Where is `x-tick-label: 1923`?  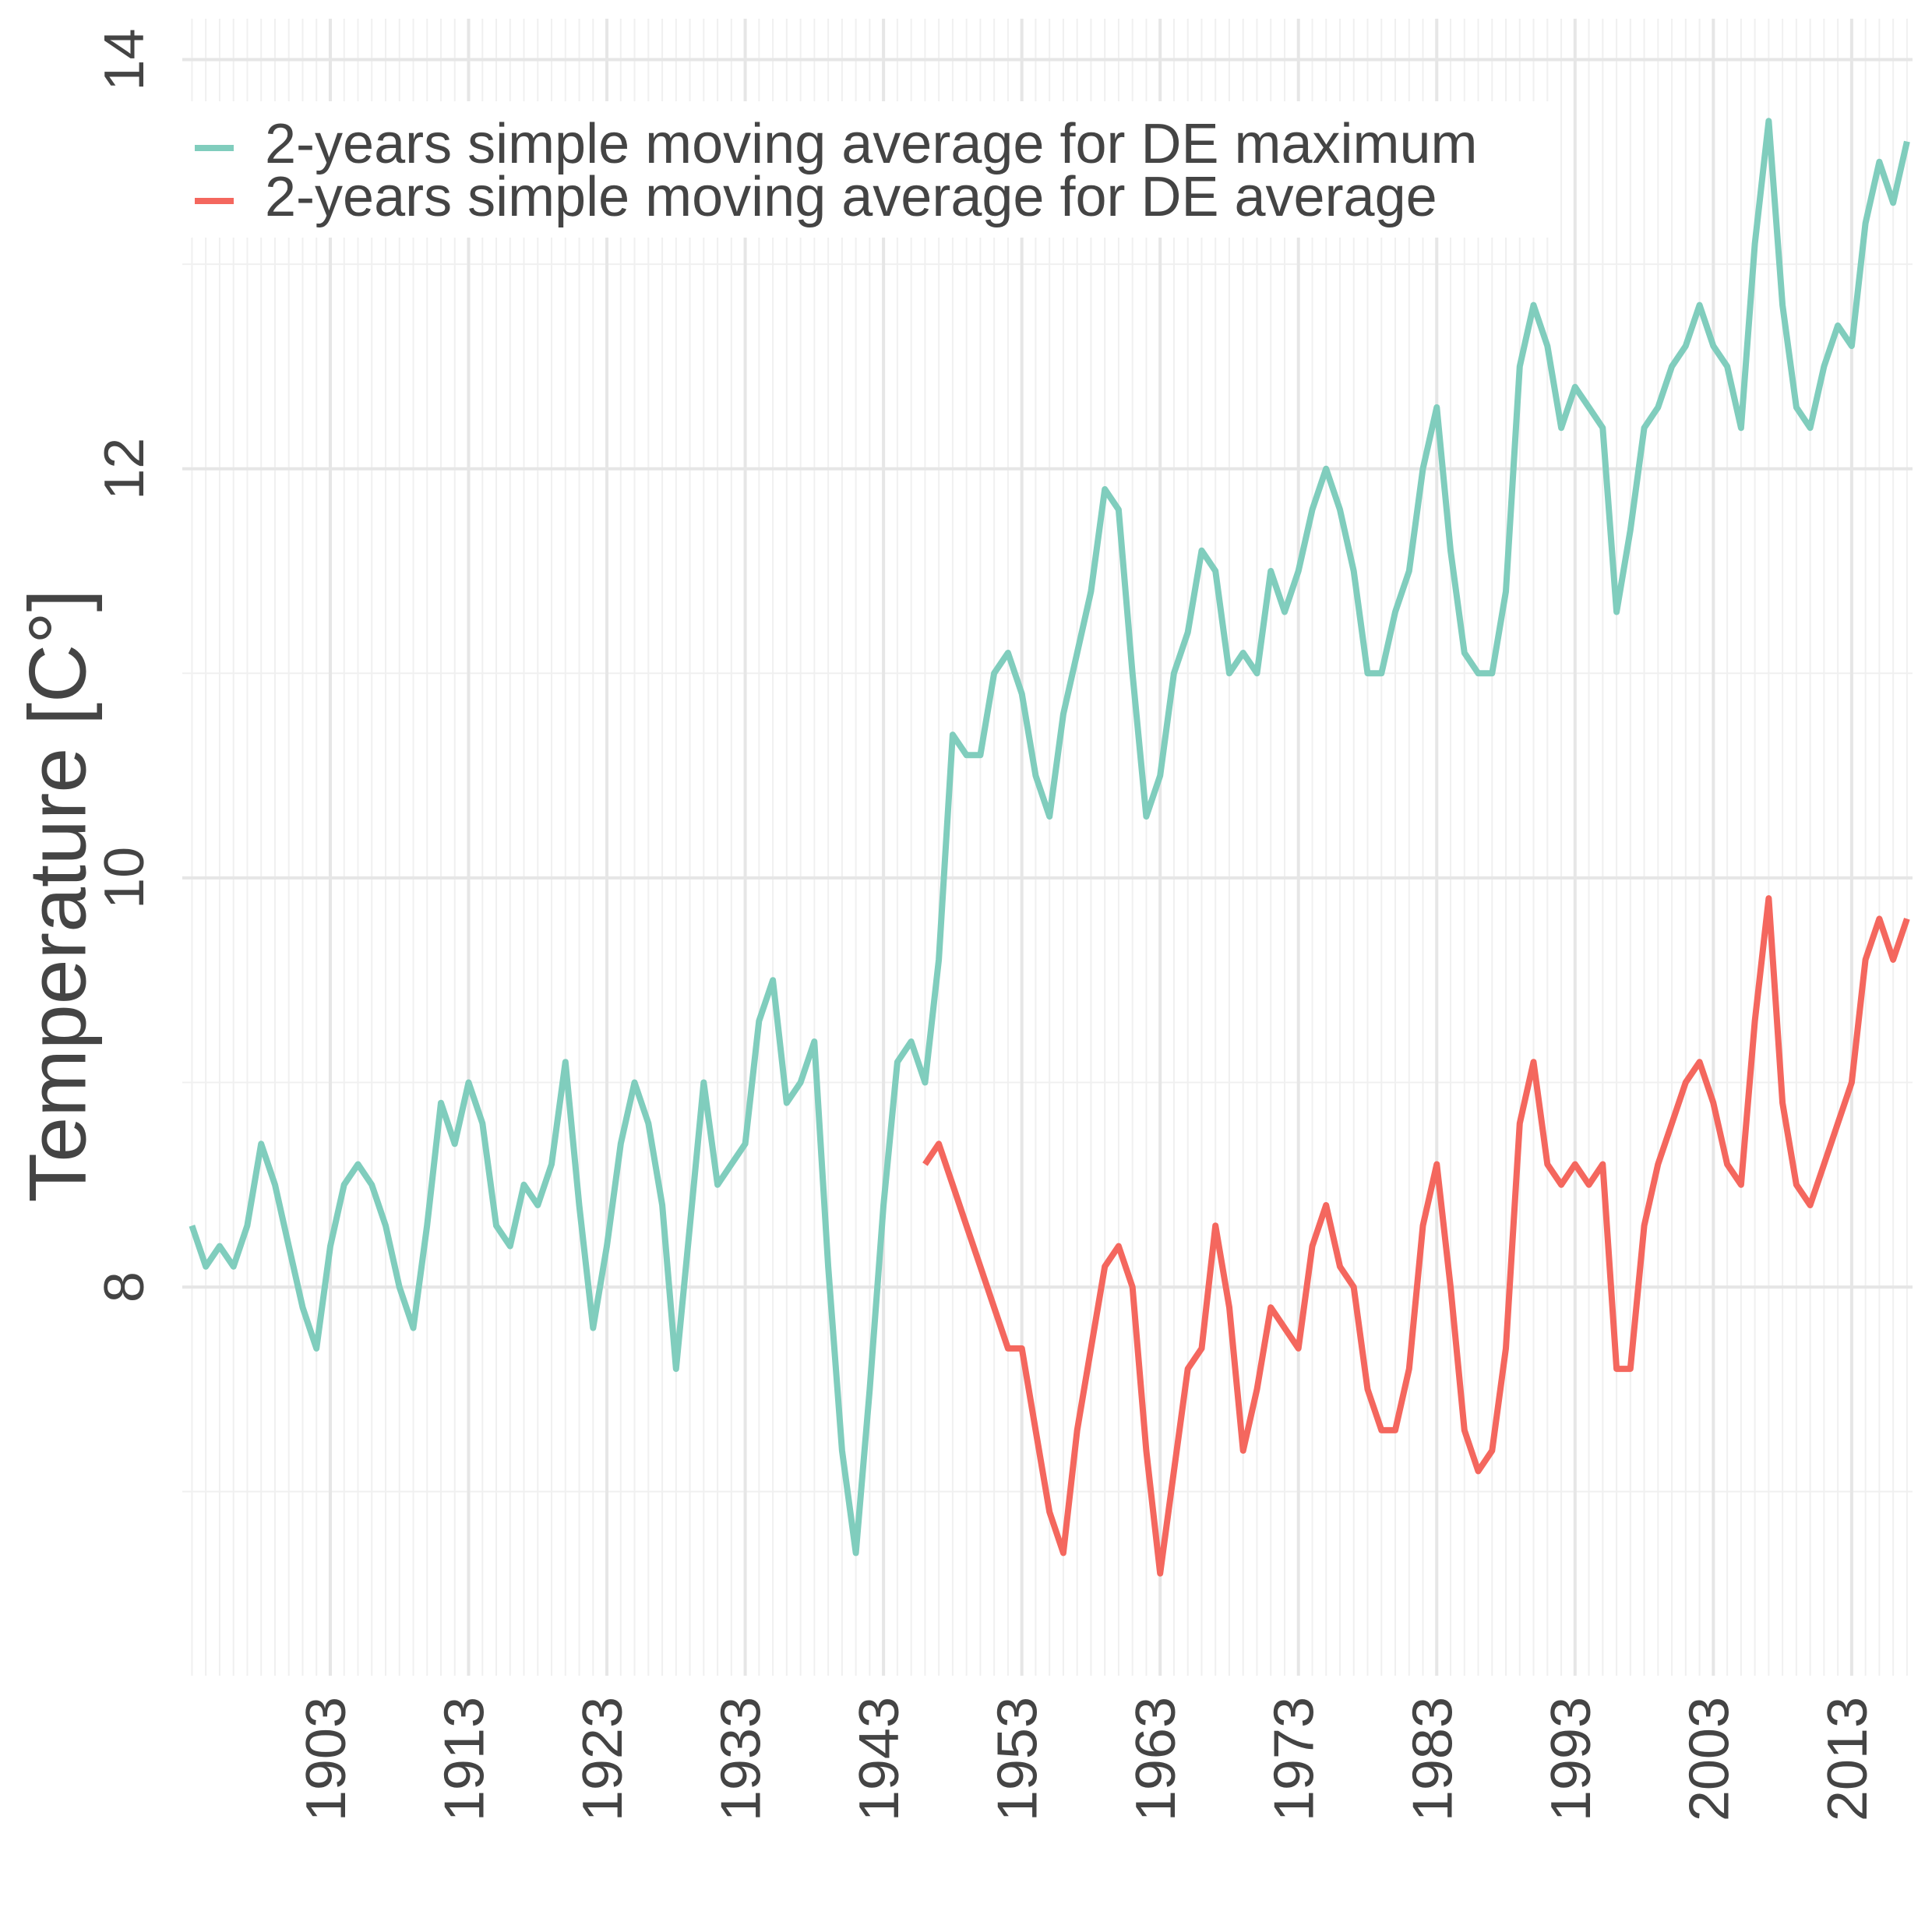
x-tick-label: 1923 is located at coordinates (603, 1759).